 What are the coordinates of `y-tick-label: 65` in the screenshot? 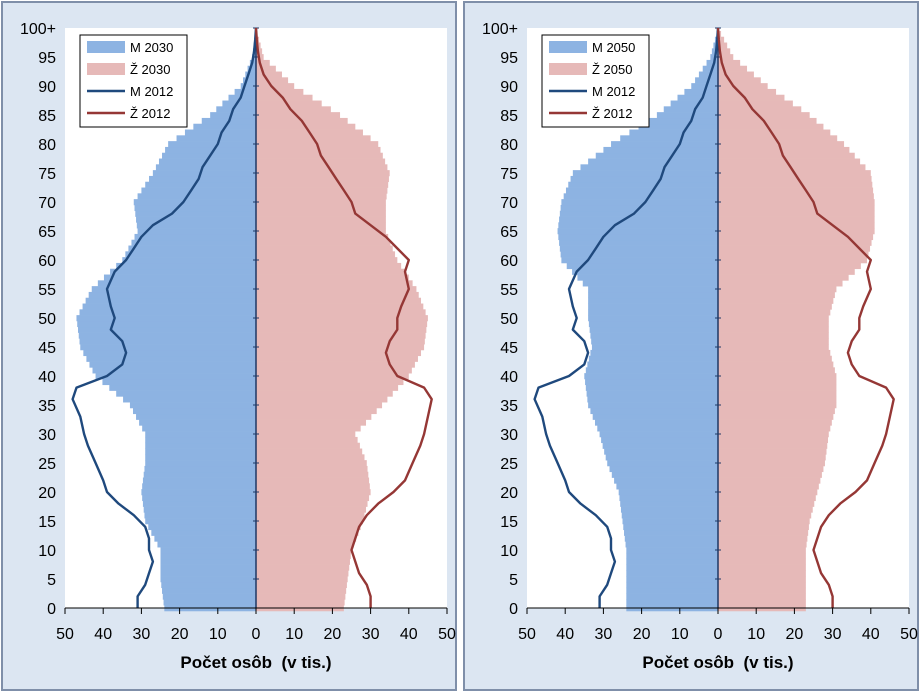 It's located at (509, 232).